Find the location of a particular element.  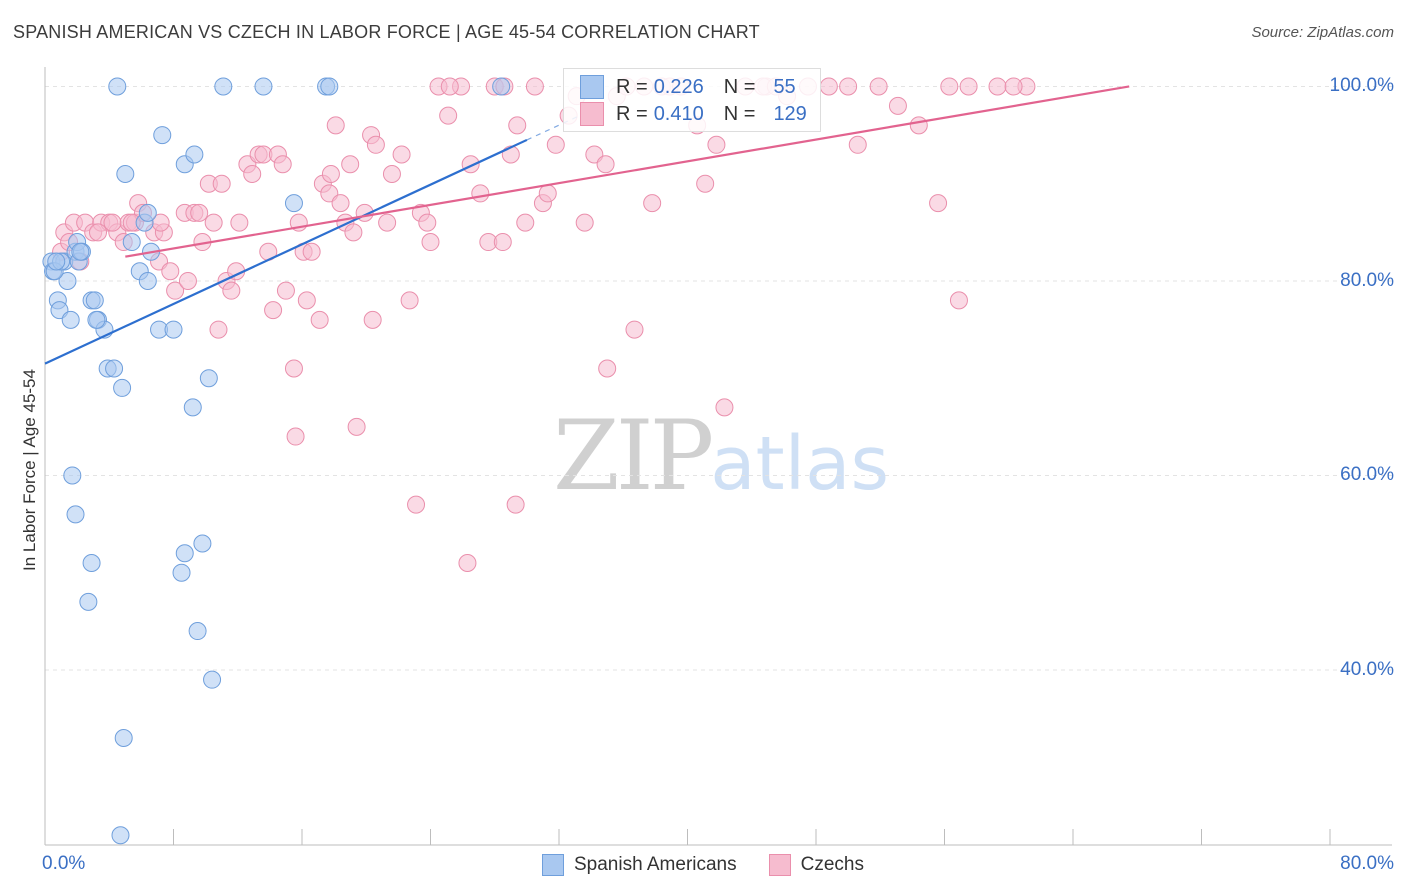

blue-n-value: 55 is located at coordinates (784, 86).